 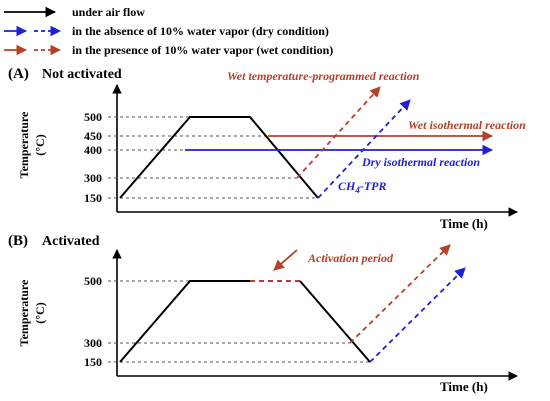 What do you see at coordinates (420, 162) in the screenshot?
I see `panel-a-dry-iso-label: Dry isothermal reaction` at bounding box center [420, 162].